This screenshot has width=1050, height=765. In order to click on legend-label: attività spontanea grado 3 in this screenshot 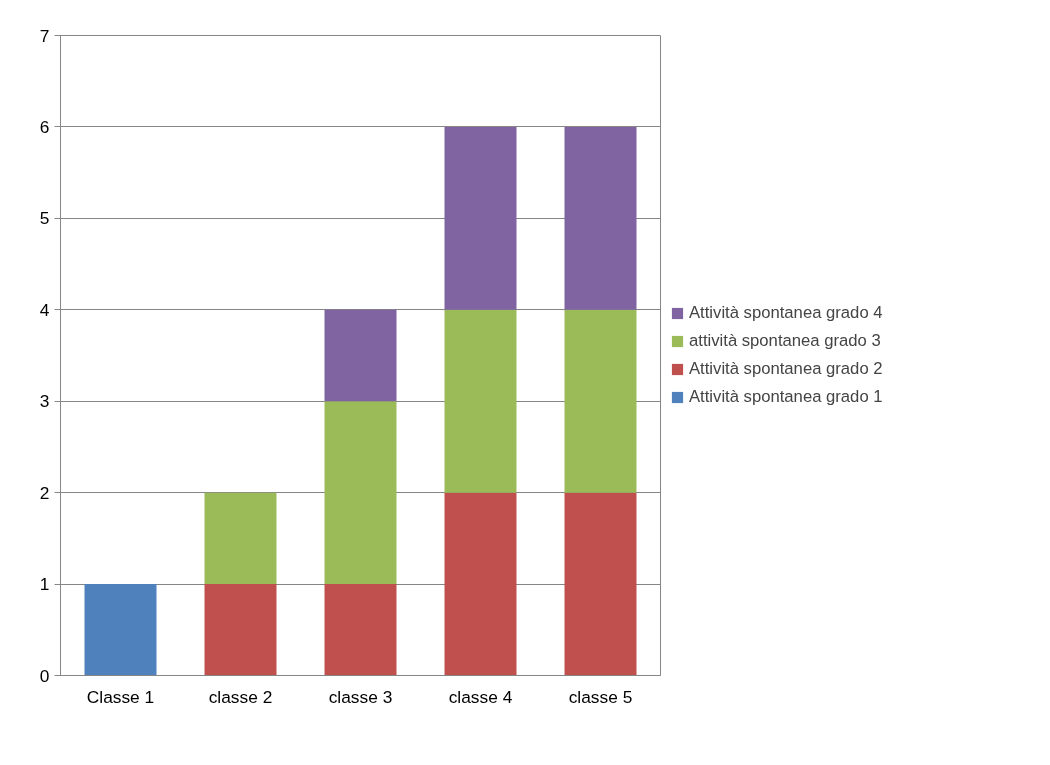, I will do `click(785, 341)`.